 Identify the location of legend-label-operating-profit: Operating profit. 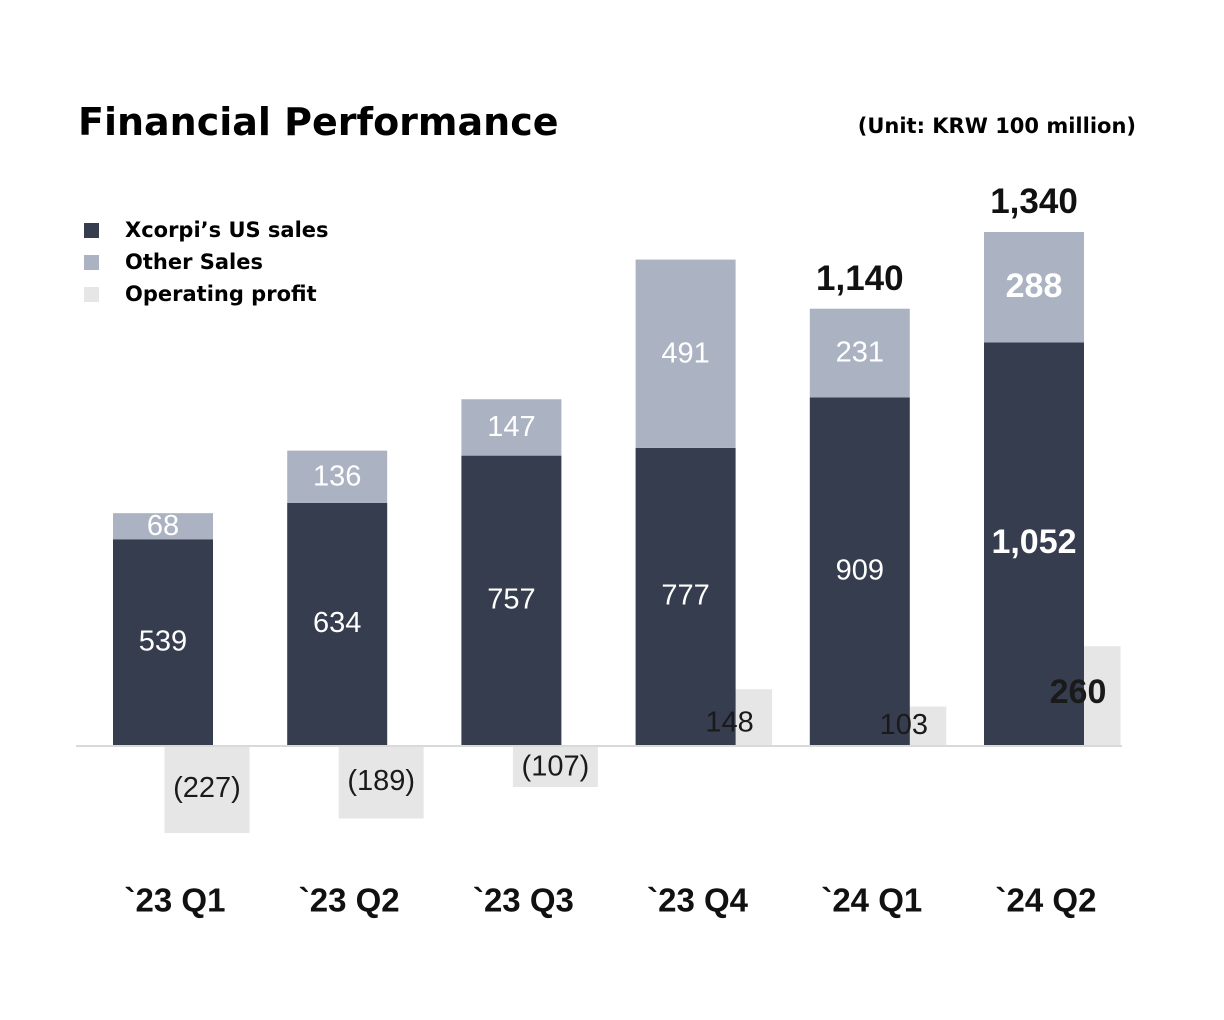
(221, 294).